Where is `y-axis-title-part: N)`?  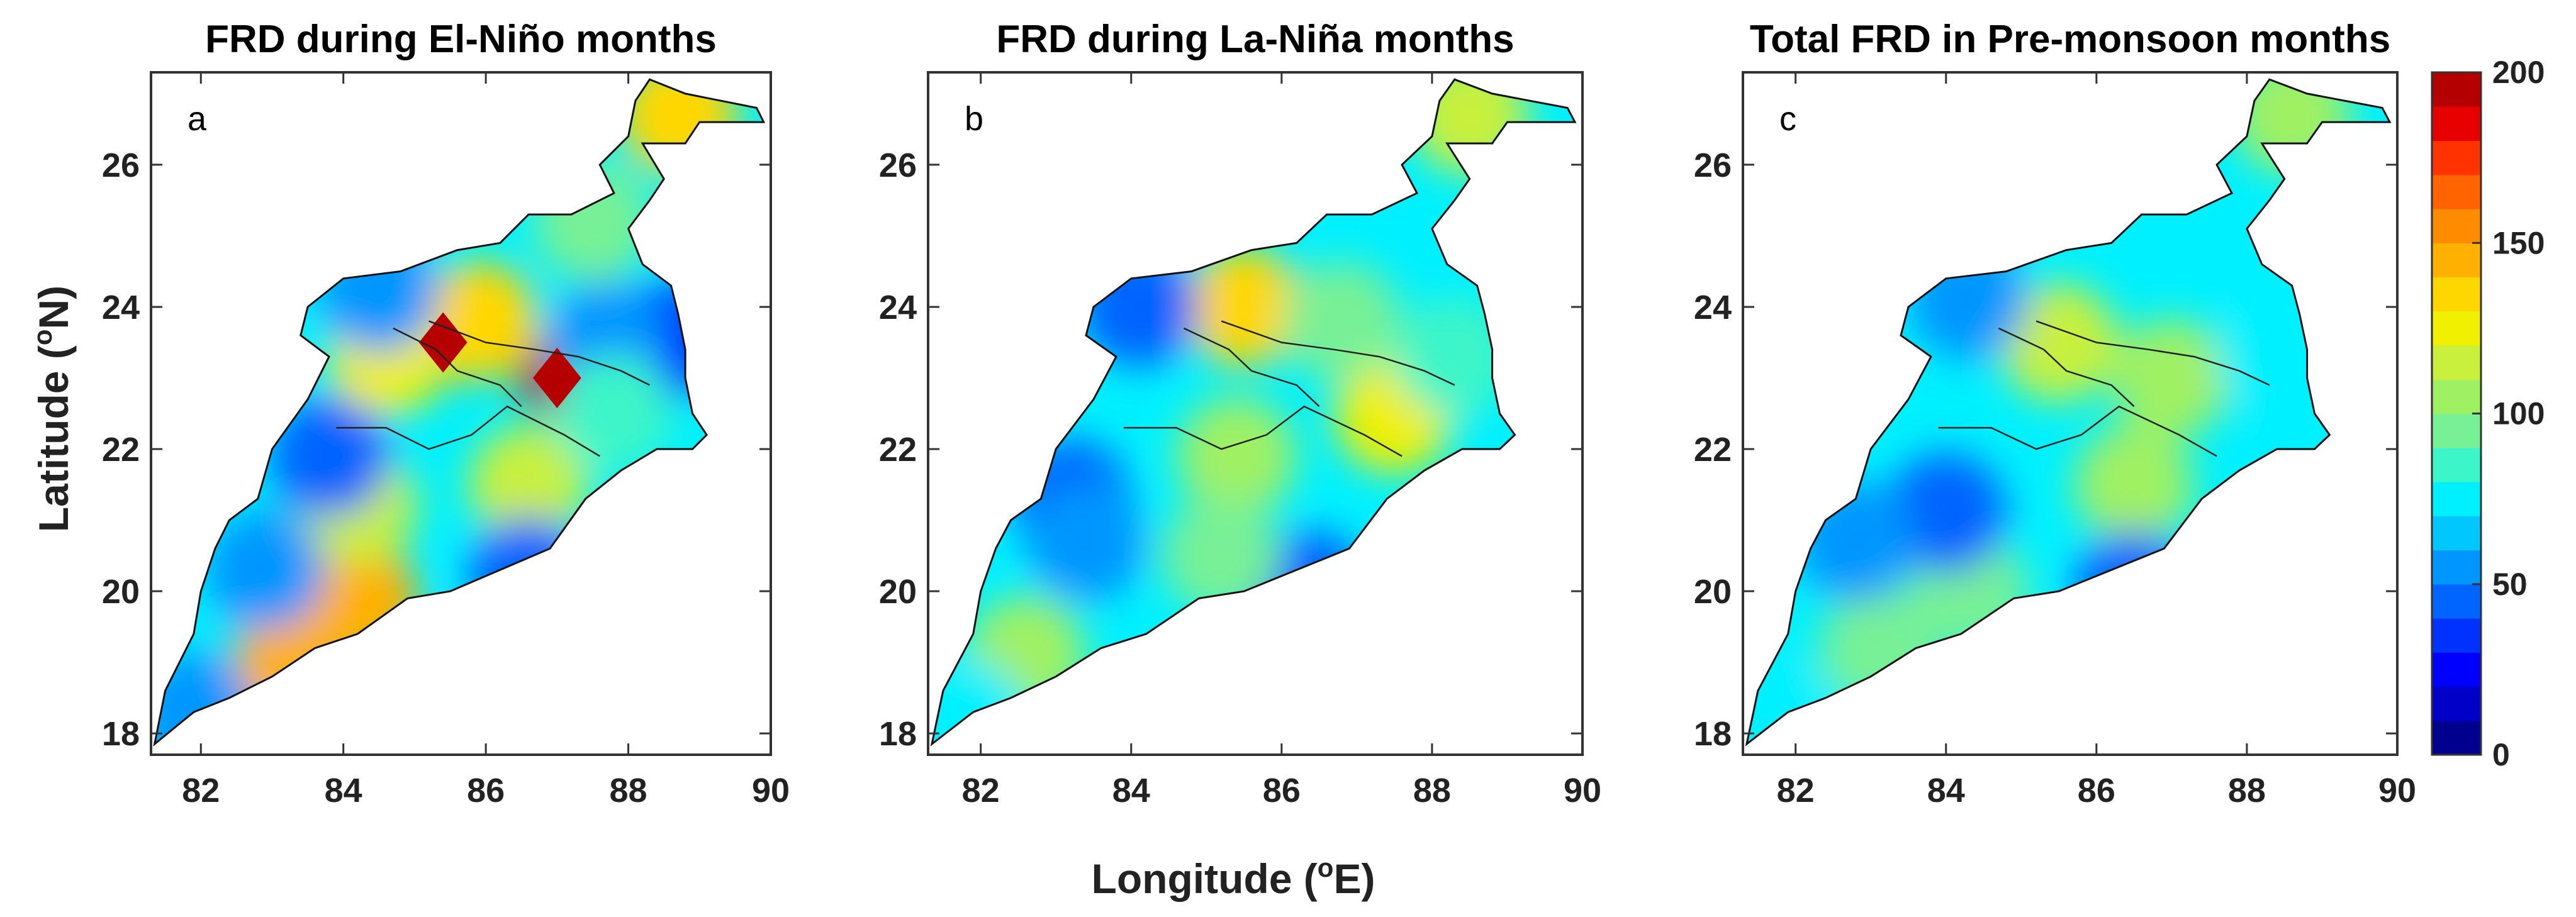
y-axis-title-part: N) is located at coordinates (53, 308).